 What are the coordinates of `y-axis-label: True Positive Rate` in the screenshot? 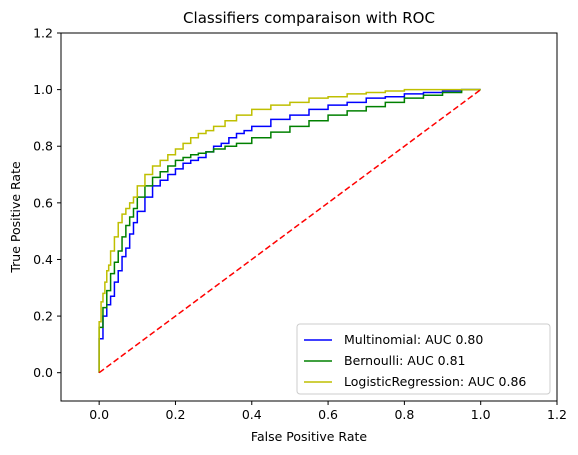 It's located at (15, 217).